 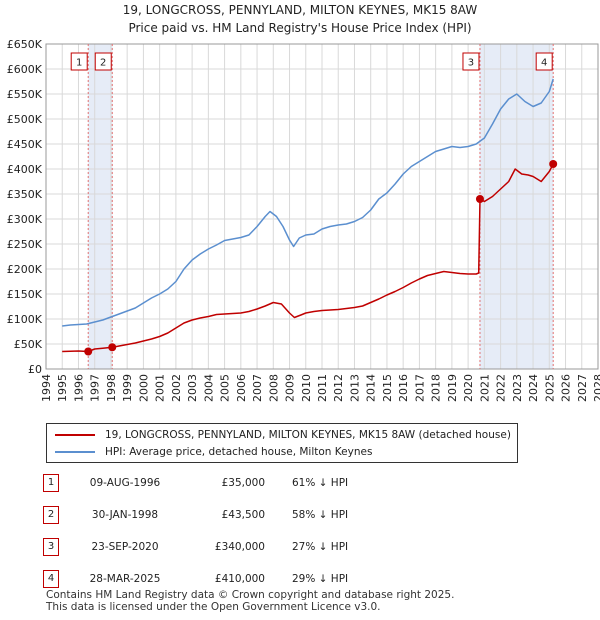 What do you see at coordinates (468, 388) in the screenshot?
I see `x-tick-label: 2020` at bounding box center [468, 388].